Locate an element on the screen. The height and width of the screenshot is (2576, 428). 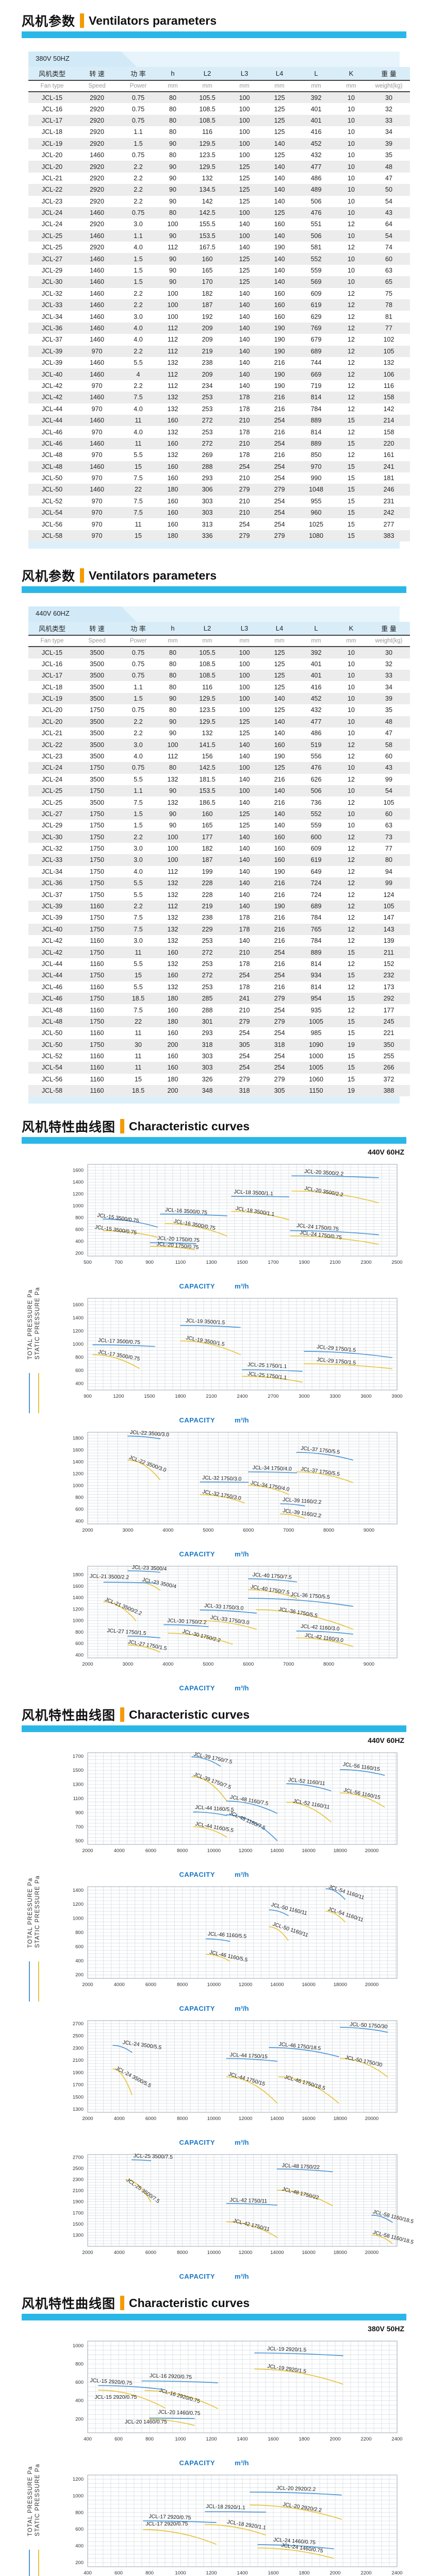
table-cell: 35 is located at coordinates (388, 710).